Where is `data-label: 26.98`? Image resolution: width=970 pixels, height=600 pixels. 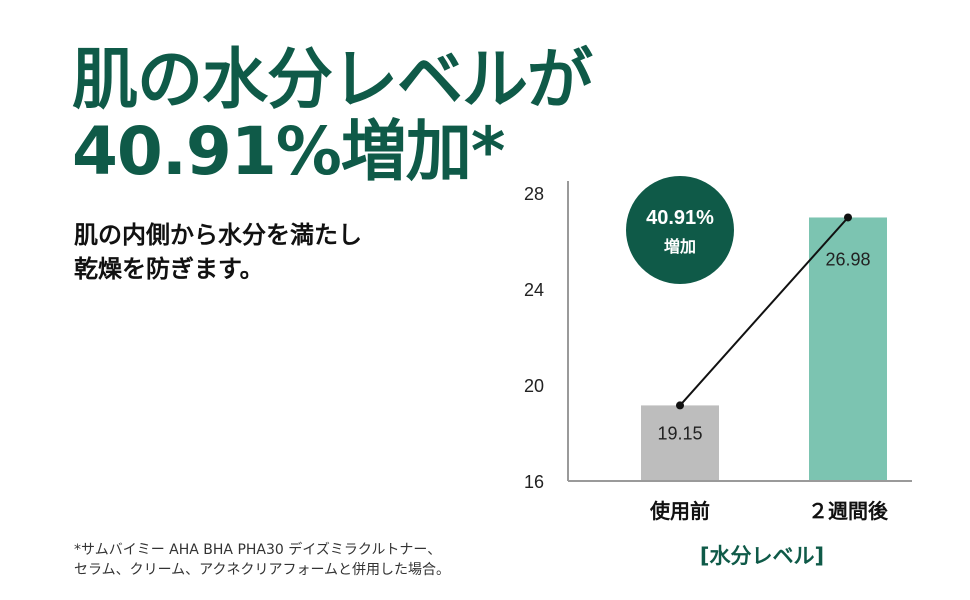
data-label: 26.98 is located at coordinates (847, 259).